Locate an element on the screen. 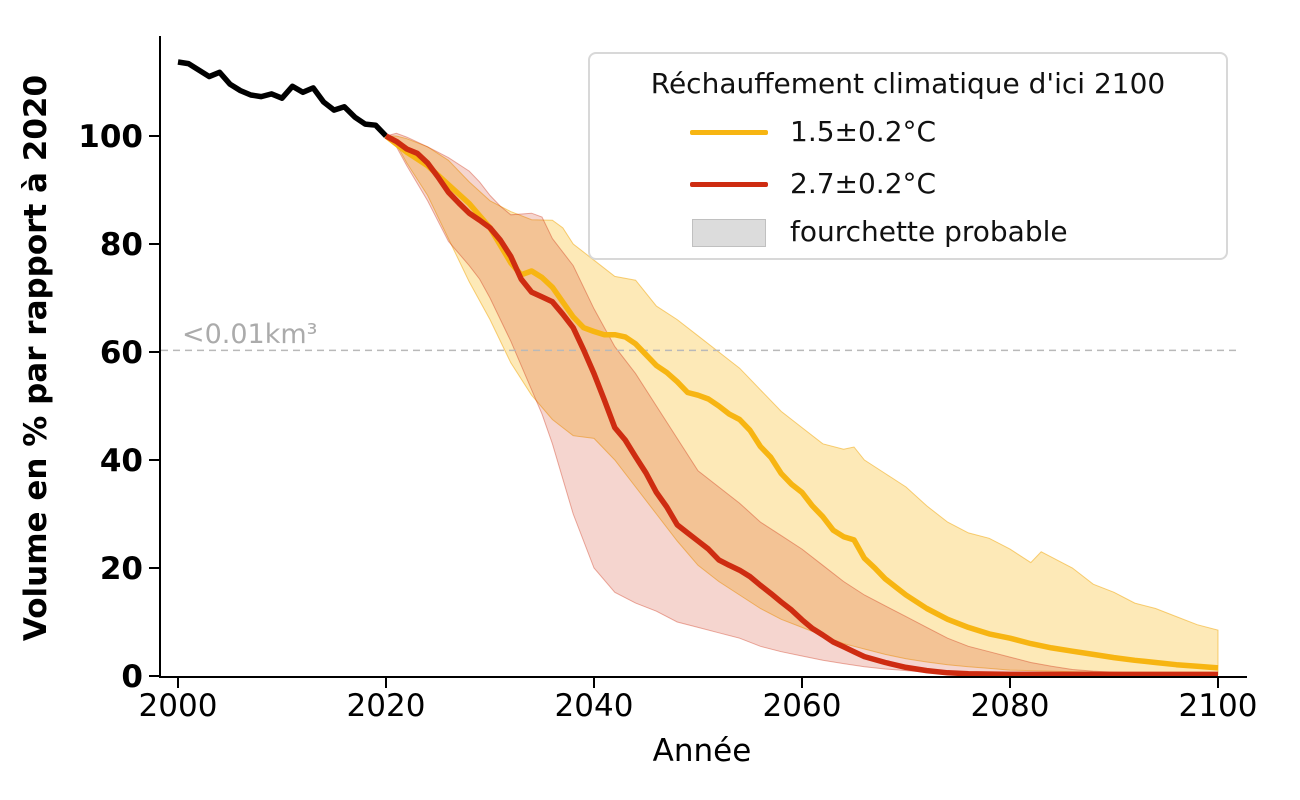 The width and height of the screenshot is (1300, 800). legend-label-2-7C: 2.7±0.2°C is located at coordinates (863, 183).